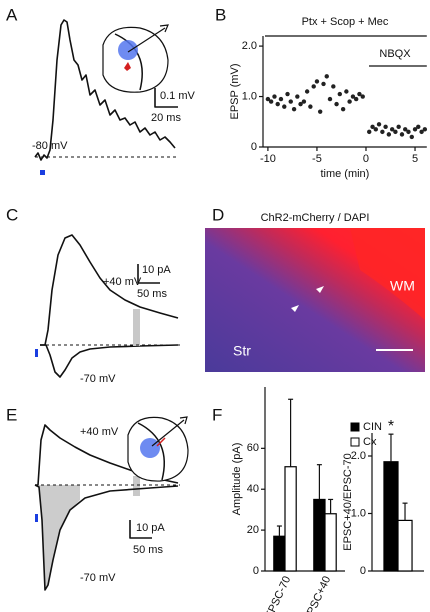 This screenshot has width=430, height=612. What do you see at coordinates (218, 214) in the screenshot?
I see `panel-label: D` at bounding box center [218, 214].